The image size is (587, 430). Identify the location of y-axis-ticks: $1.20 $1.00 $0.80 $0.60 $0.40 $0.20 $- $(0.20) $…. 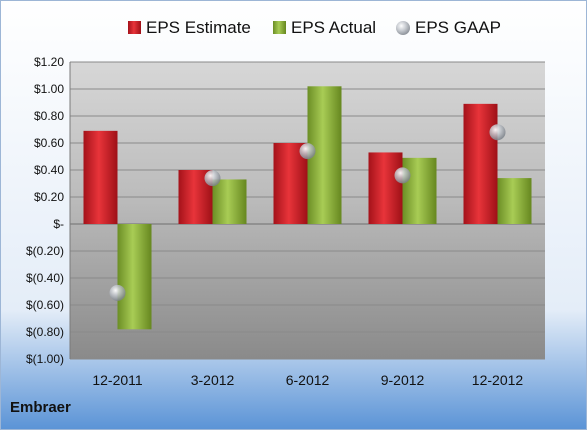
(45, 210).